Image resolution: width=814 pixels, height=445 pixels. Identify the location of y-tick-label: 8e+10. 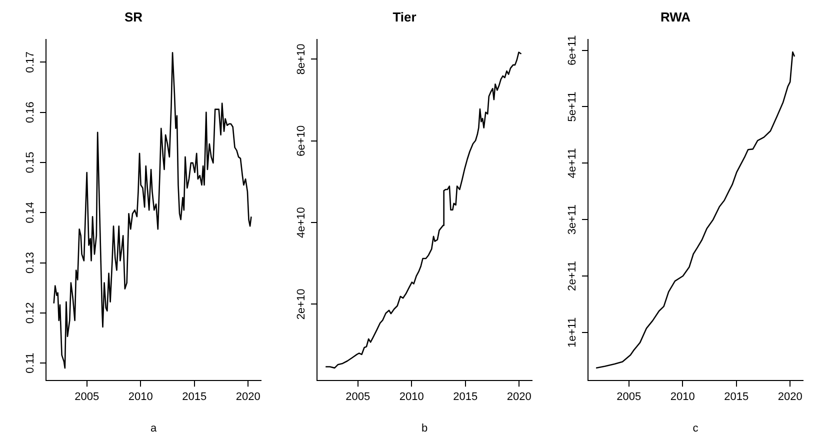
(302, 59).